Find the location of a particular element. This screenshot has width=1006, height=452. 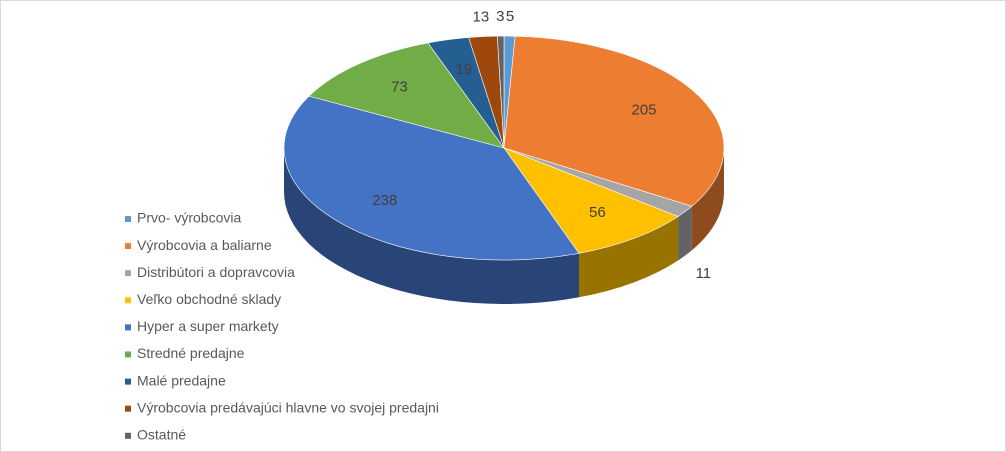

legend-label: Distribútori a dopravcovia is located at coordinates (216, 272).